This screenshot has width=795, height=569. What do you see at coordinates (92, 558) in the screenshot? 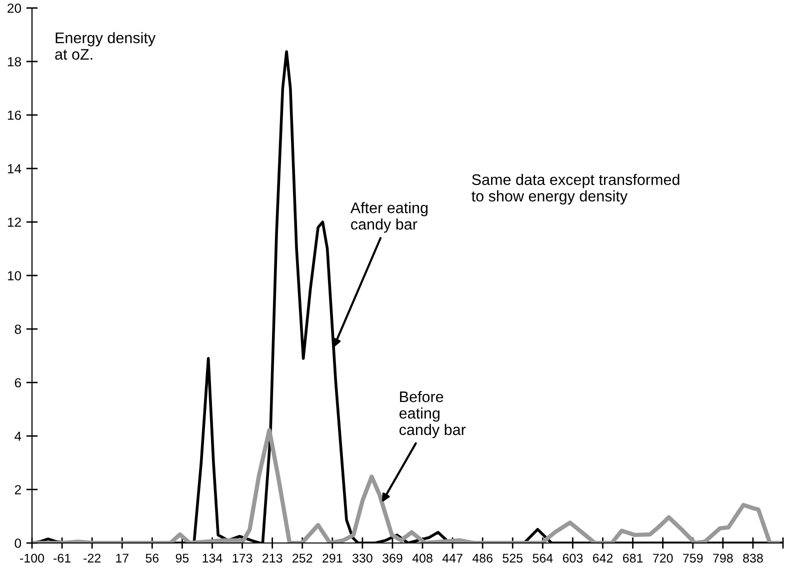
I see `x-tick-label: -22` at bounding box center [92, 558].